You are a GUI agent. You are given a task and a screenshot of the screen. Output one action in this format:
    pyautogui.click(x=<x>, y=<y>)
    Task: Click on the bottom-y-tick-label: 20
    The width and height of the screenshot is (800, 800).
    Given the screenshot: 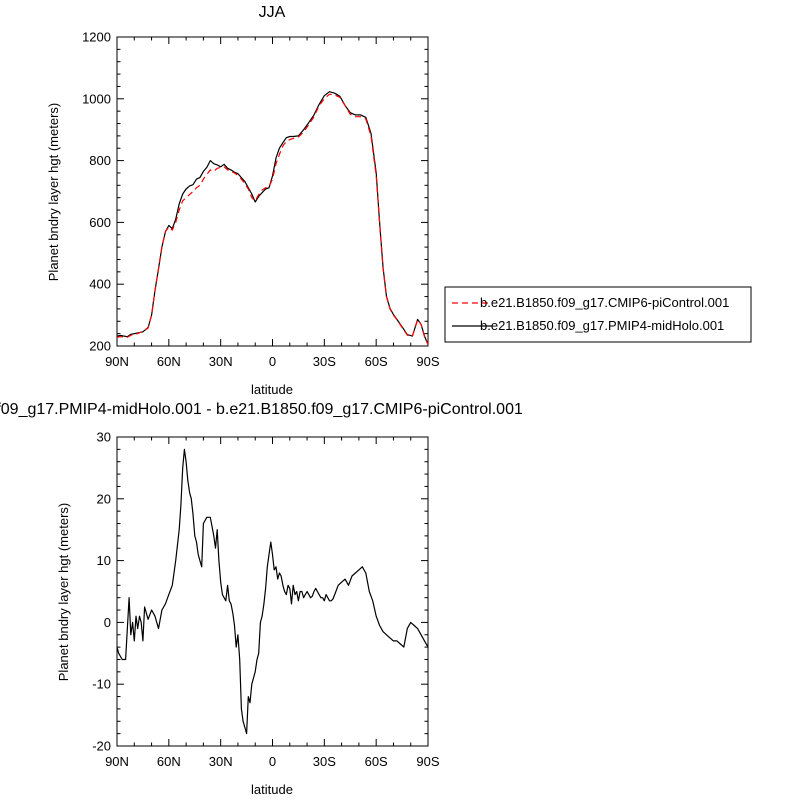 What is the action you would take?
    pyautogui.click(x=104, y=498)
    